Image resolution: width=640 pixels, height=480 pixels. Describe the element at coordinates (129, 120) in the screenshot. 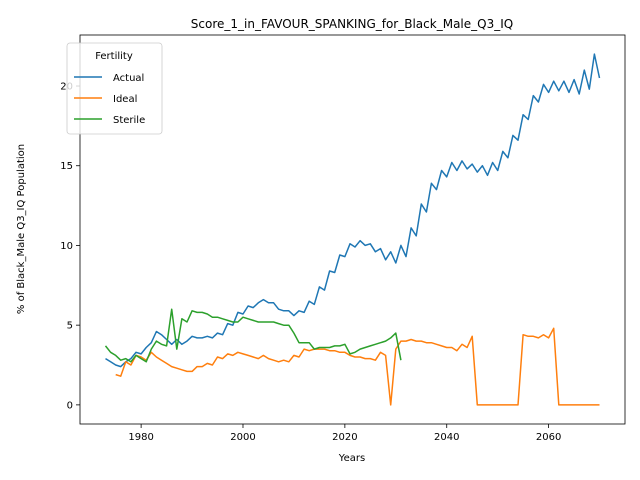

I see `legend-label-sterile: Sterile` at that location.